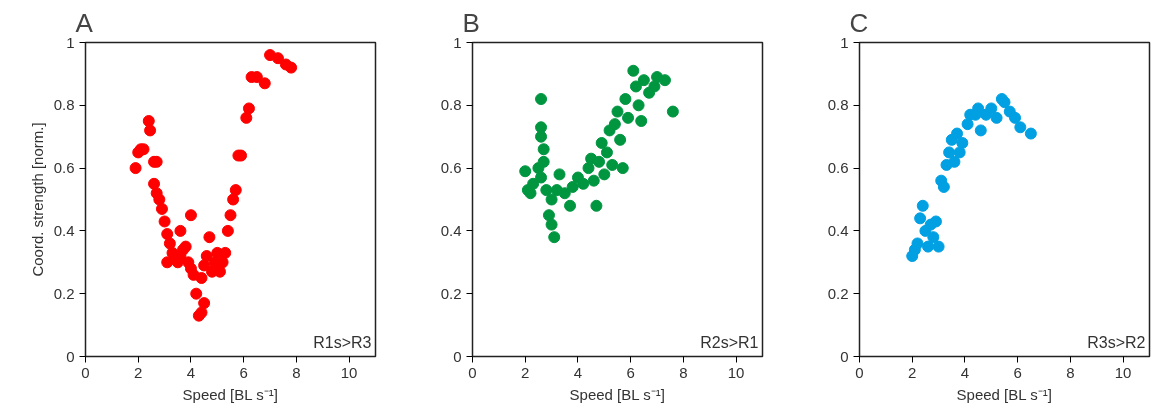  What do you see at coordinates (471, 22) in the screenshot?
I see `chart-title: B` at bounding box center [471, 22].